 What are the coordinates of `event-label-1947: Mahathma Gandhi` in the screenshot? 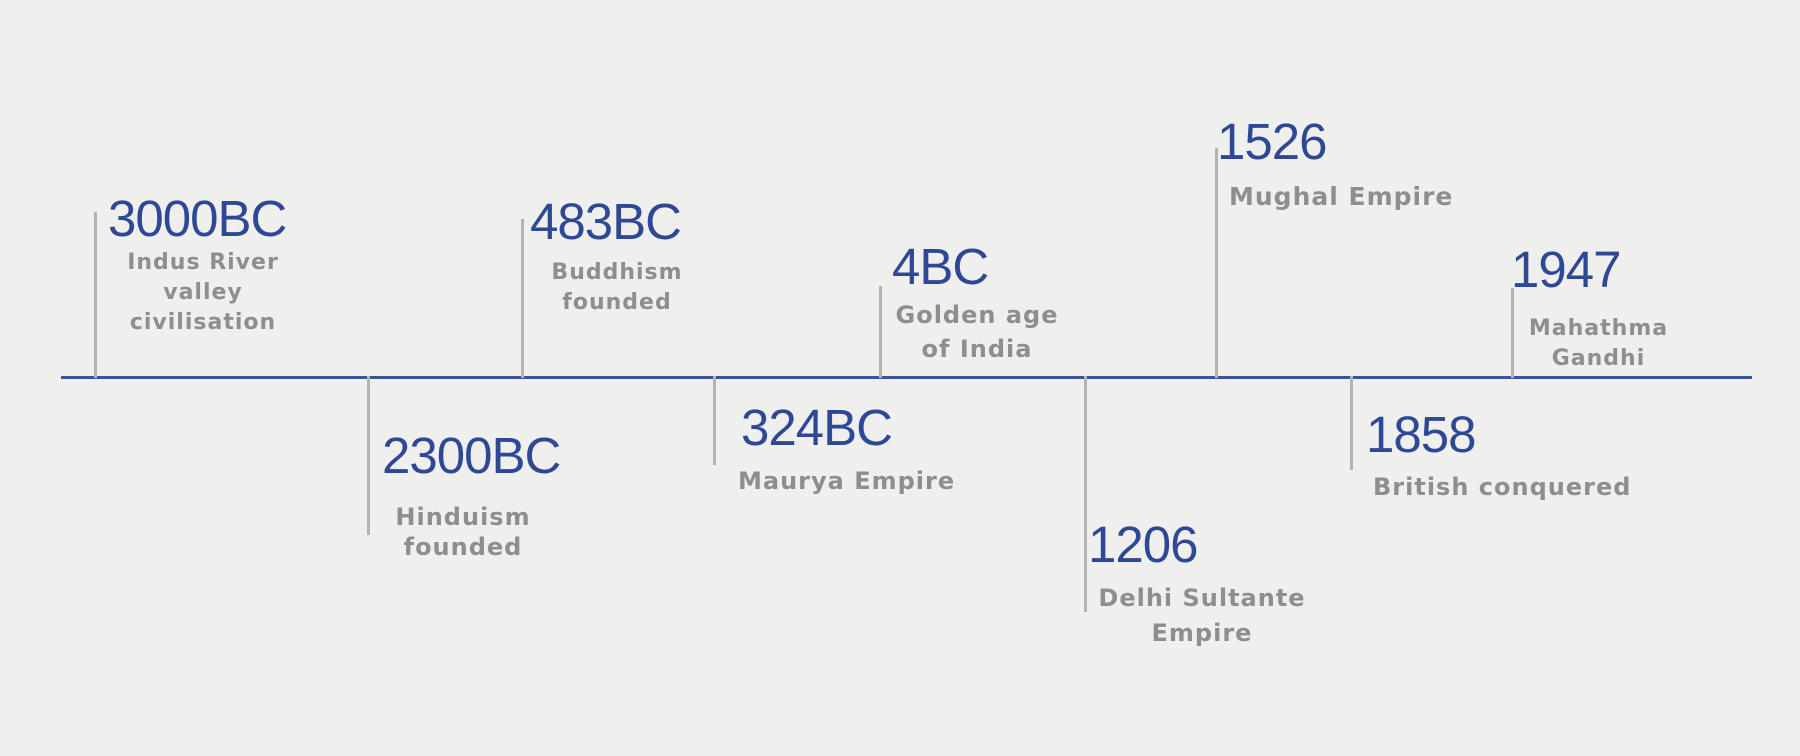 It's located at (1598, 343).